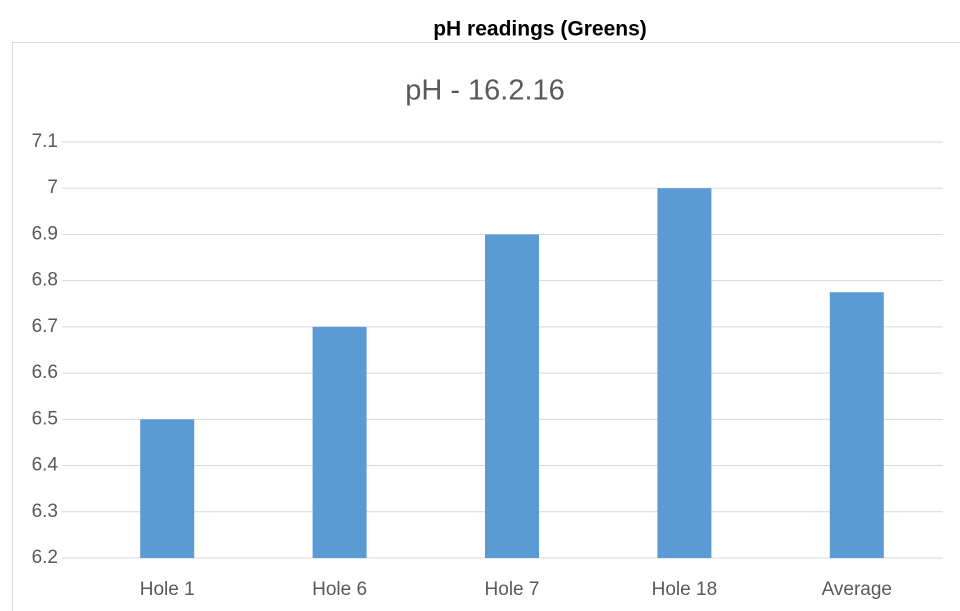 The image size is (960, 611). What do you see at coordinates (857, 589) in the screenshot?
I see `x-tick-label: Average` at bounding box center [857, 589].